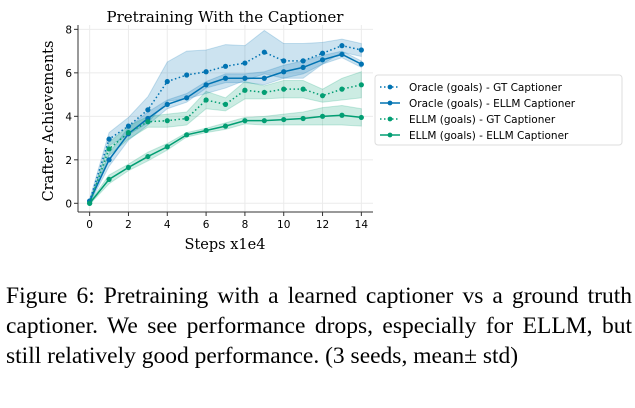  What do you see at coordinates (68, 204) in the screenshot?
I see `y-tick-label: 0` at bounding box center [68, 204].